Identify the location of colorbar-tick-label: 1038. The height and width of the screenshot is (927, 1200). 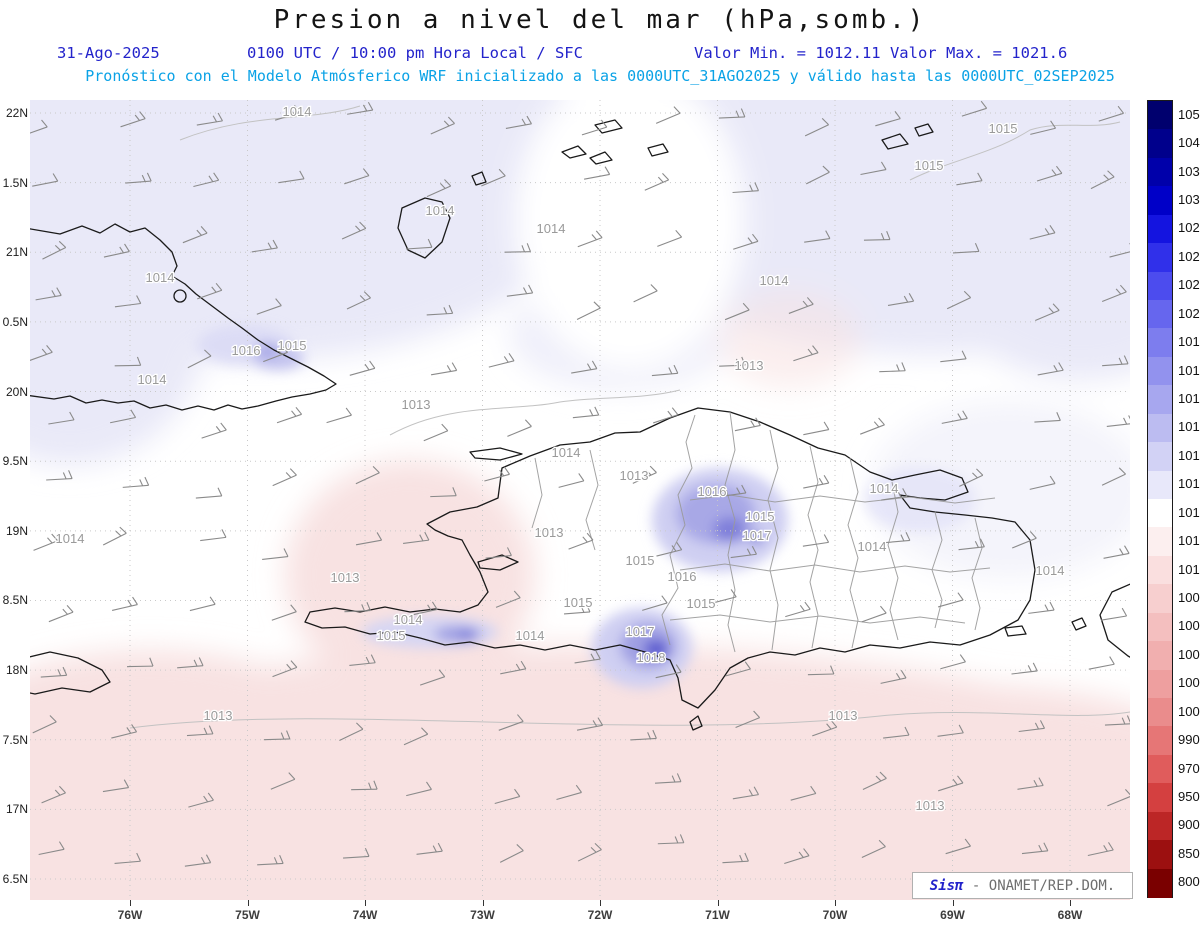
(1189, 171).